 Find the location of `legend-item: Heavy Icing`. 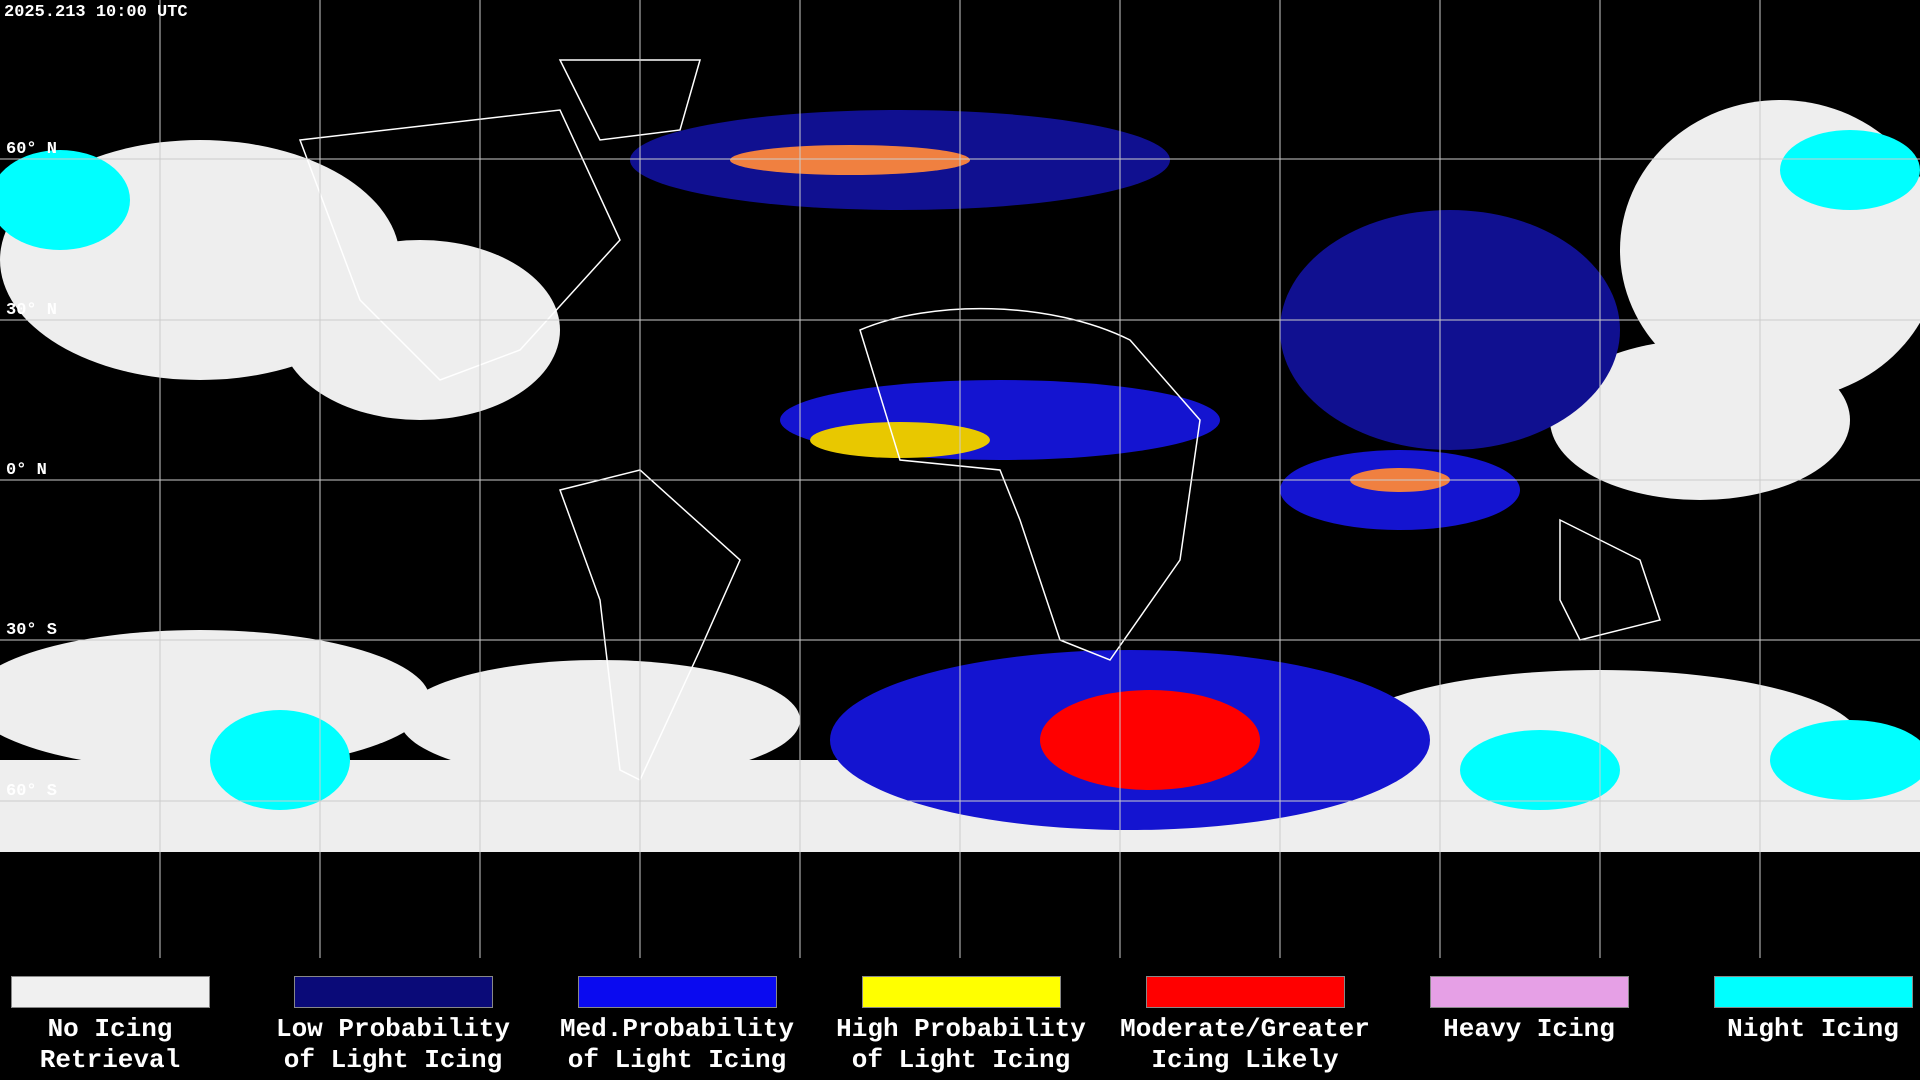

legend-item: Heavy Icing is located at coordinates (1529, 1010).